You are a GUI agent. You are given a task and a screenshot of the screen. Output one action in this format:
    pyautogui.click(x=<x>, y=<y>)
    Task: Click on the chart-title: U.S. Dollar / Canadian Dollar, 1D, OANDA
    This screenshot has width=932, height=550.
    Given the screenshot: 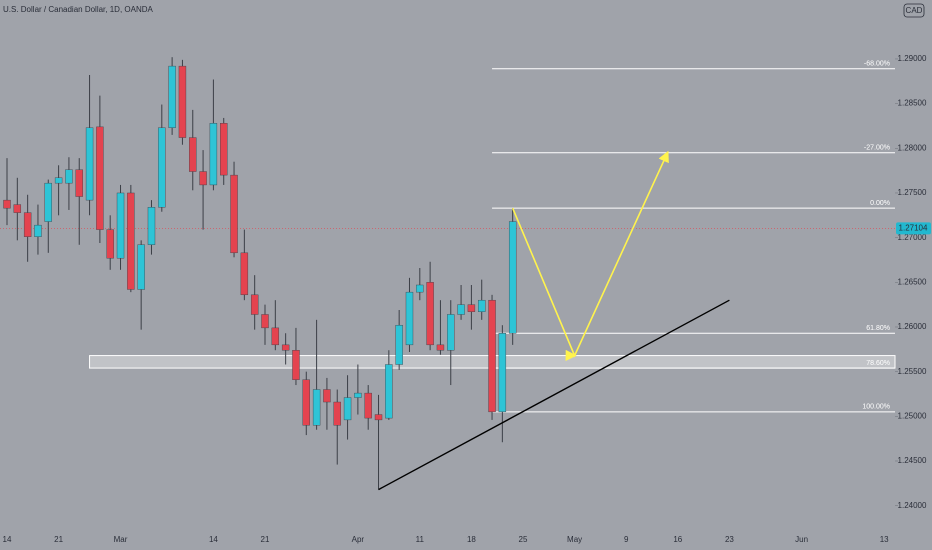 What is the action you would take?
    pyautogui.click(x=78, y=9)
    